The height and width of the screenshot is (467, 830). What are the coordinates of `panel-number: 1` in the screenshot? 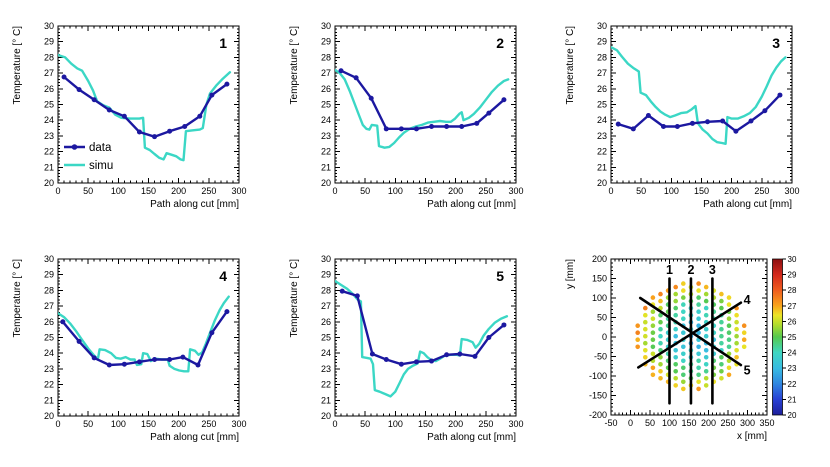 It's located at (223, 43).